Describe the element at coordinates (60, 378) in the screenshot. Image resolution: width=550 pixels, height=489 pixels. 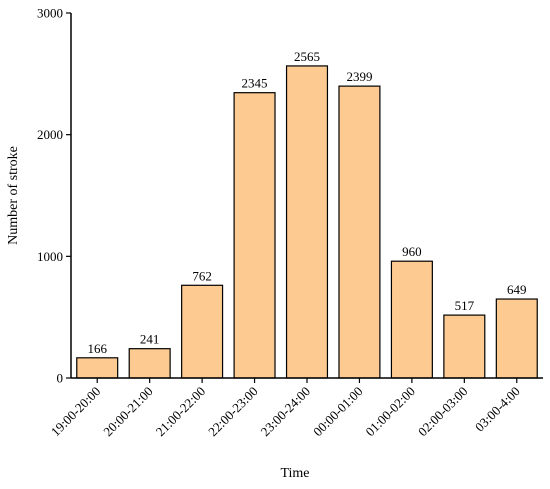
I see `y-tick-label-0: 0` at that location.